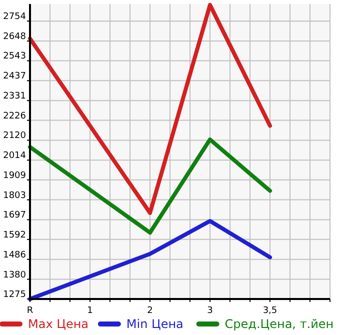 This screenshot has height=335, width=345. What do you see at coordinates (14, 215) in the screenshot?
I see `y-tick-label: 1697` at bounding box center [14, 215].